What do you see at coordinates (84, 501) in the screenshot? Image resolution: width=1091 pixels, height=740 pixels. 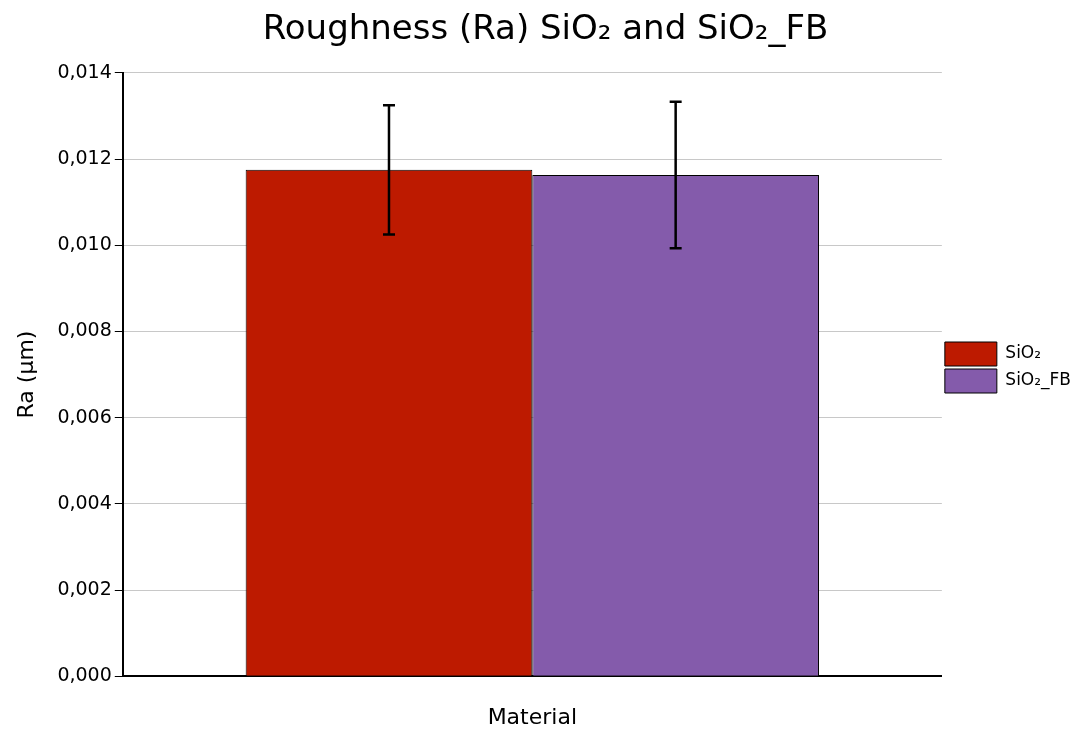 I see `y-tick-label: 0,004` at bounding box center [84, 501].